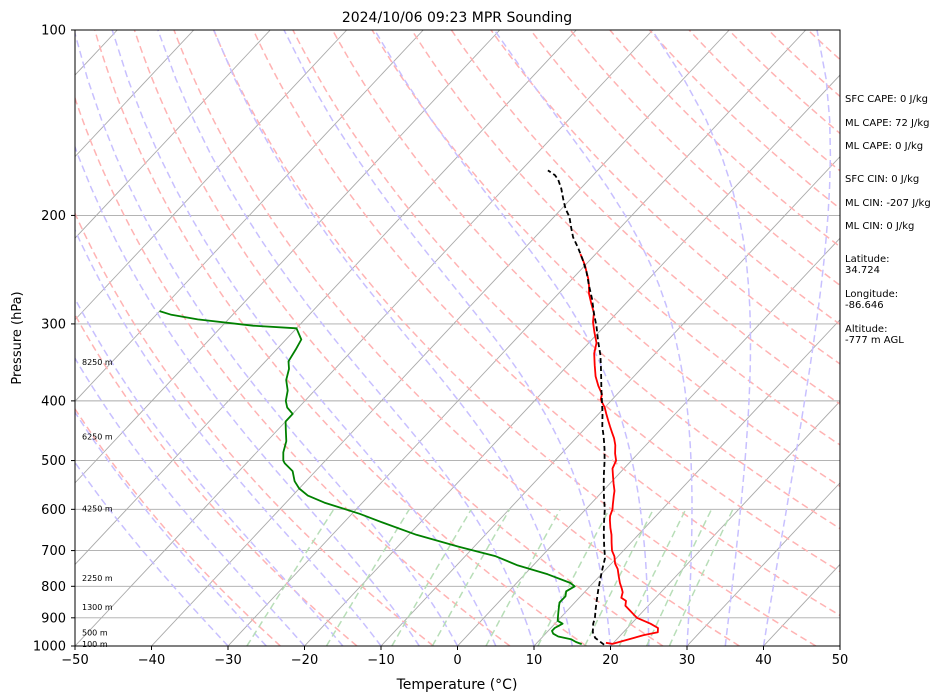  Describe the element at coordinates (763, 660) in the screenshot. I see `x-tick-label: 40` at that location.